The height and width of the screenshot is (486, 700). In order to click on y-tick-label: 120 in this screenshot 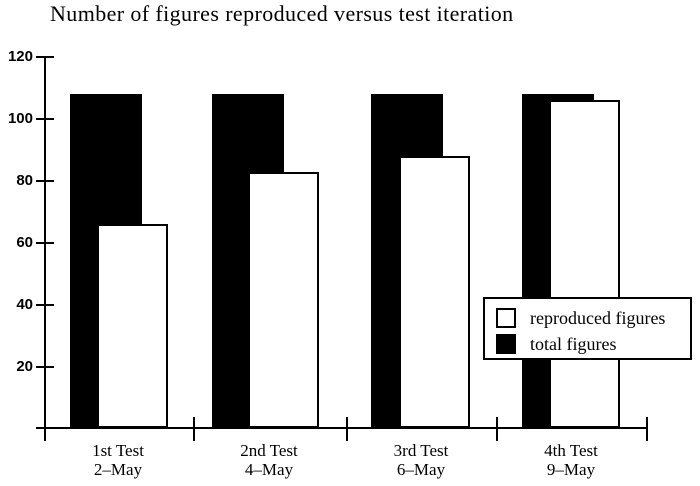, I will do `click(20, 56)`.